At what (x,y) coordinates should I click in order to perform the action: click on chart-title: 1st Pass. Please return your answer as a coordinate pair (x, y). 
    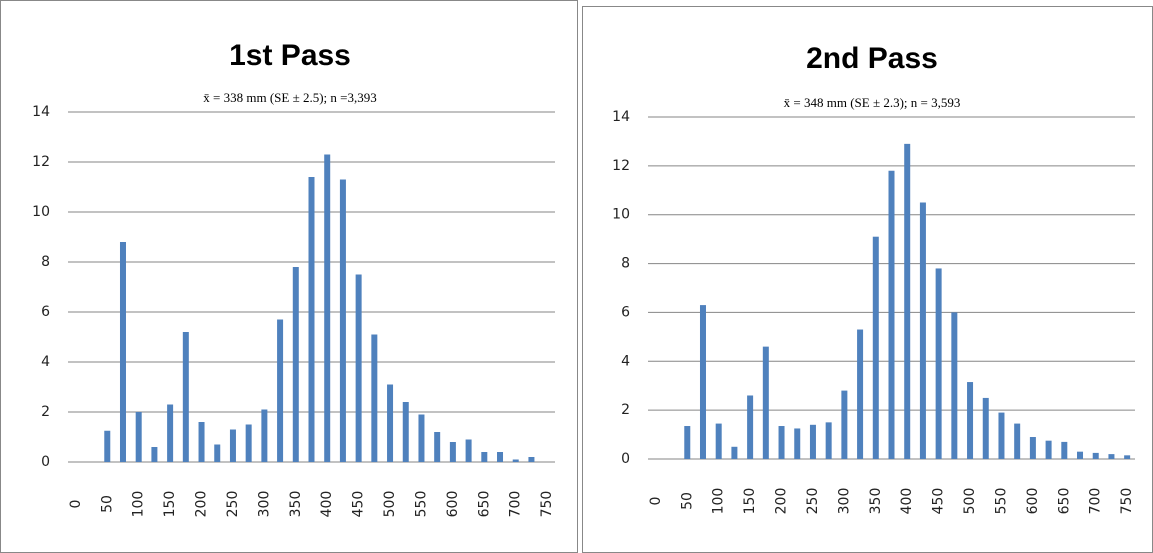
    Looking at the image, I should click on (290, 55).